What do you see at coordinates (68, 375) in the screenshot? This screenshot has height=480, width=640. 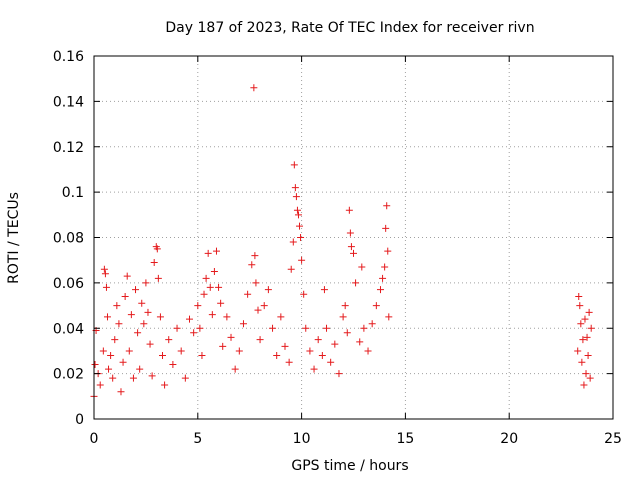 I see `y-tick-label: 0.02` at bounding box center [68, 375].